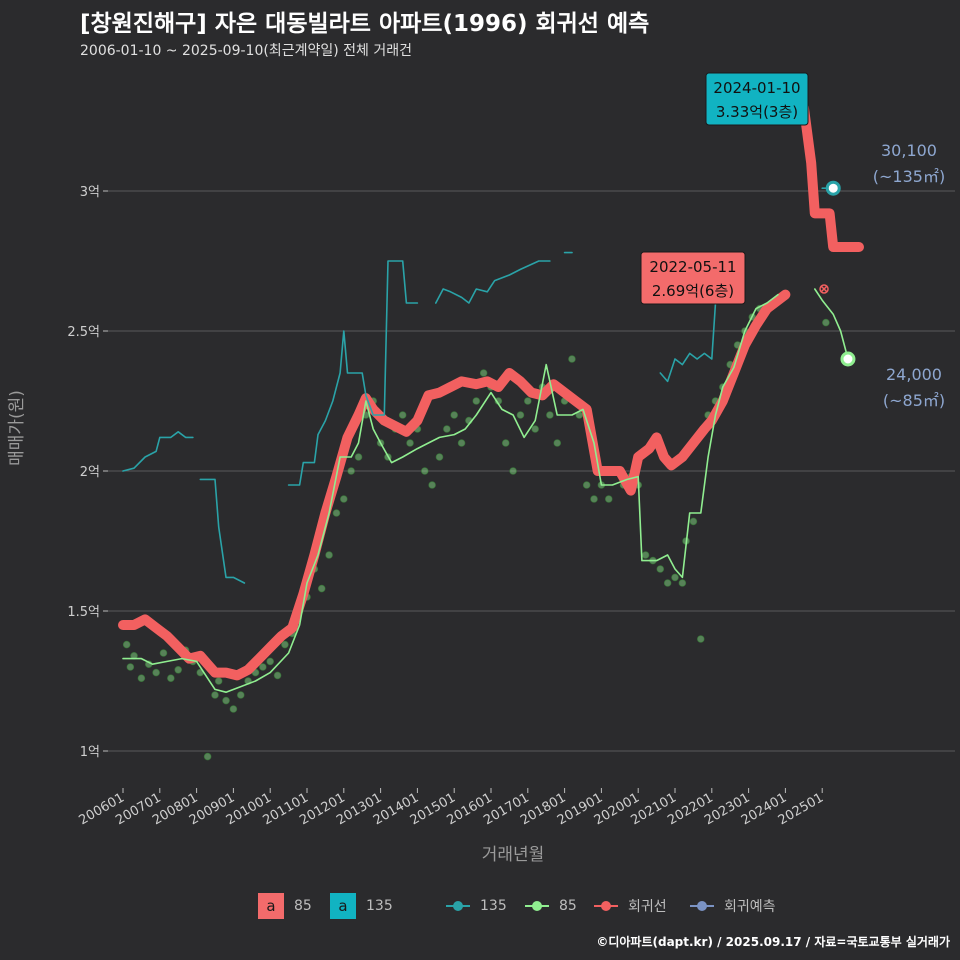  Describe the element at coordinates (493, 906) in the screenshot. I see `legend-line-135-label: 135` at that location.